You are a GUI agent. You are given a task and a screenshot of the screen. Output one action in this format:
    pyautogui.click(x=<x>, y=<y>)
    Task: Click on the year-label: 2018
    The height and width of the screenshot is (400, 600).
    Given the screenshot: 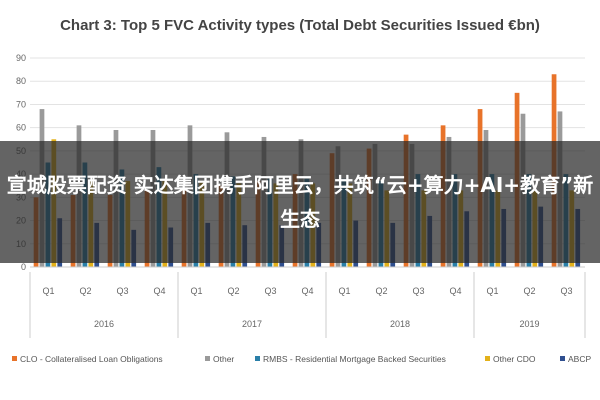 What is the action you would take?
    pyautogui.click(x=400, y=324)
    